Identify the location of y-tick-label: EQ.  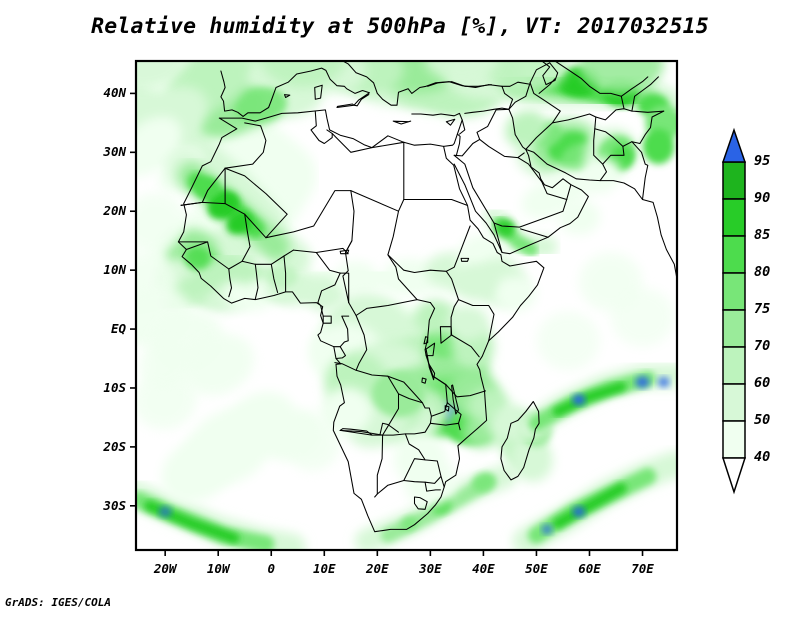
(118, 329).